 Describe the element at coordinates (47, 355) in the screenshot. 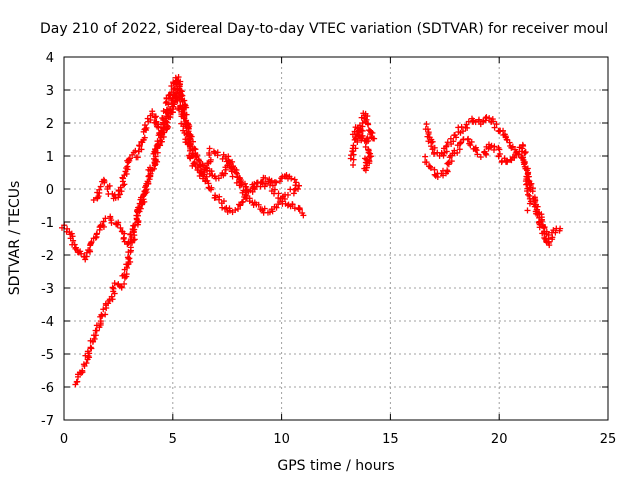

I see `y-tick-label: -5` at that location.